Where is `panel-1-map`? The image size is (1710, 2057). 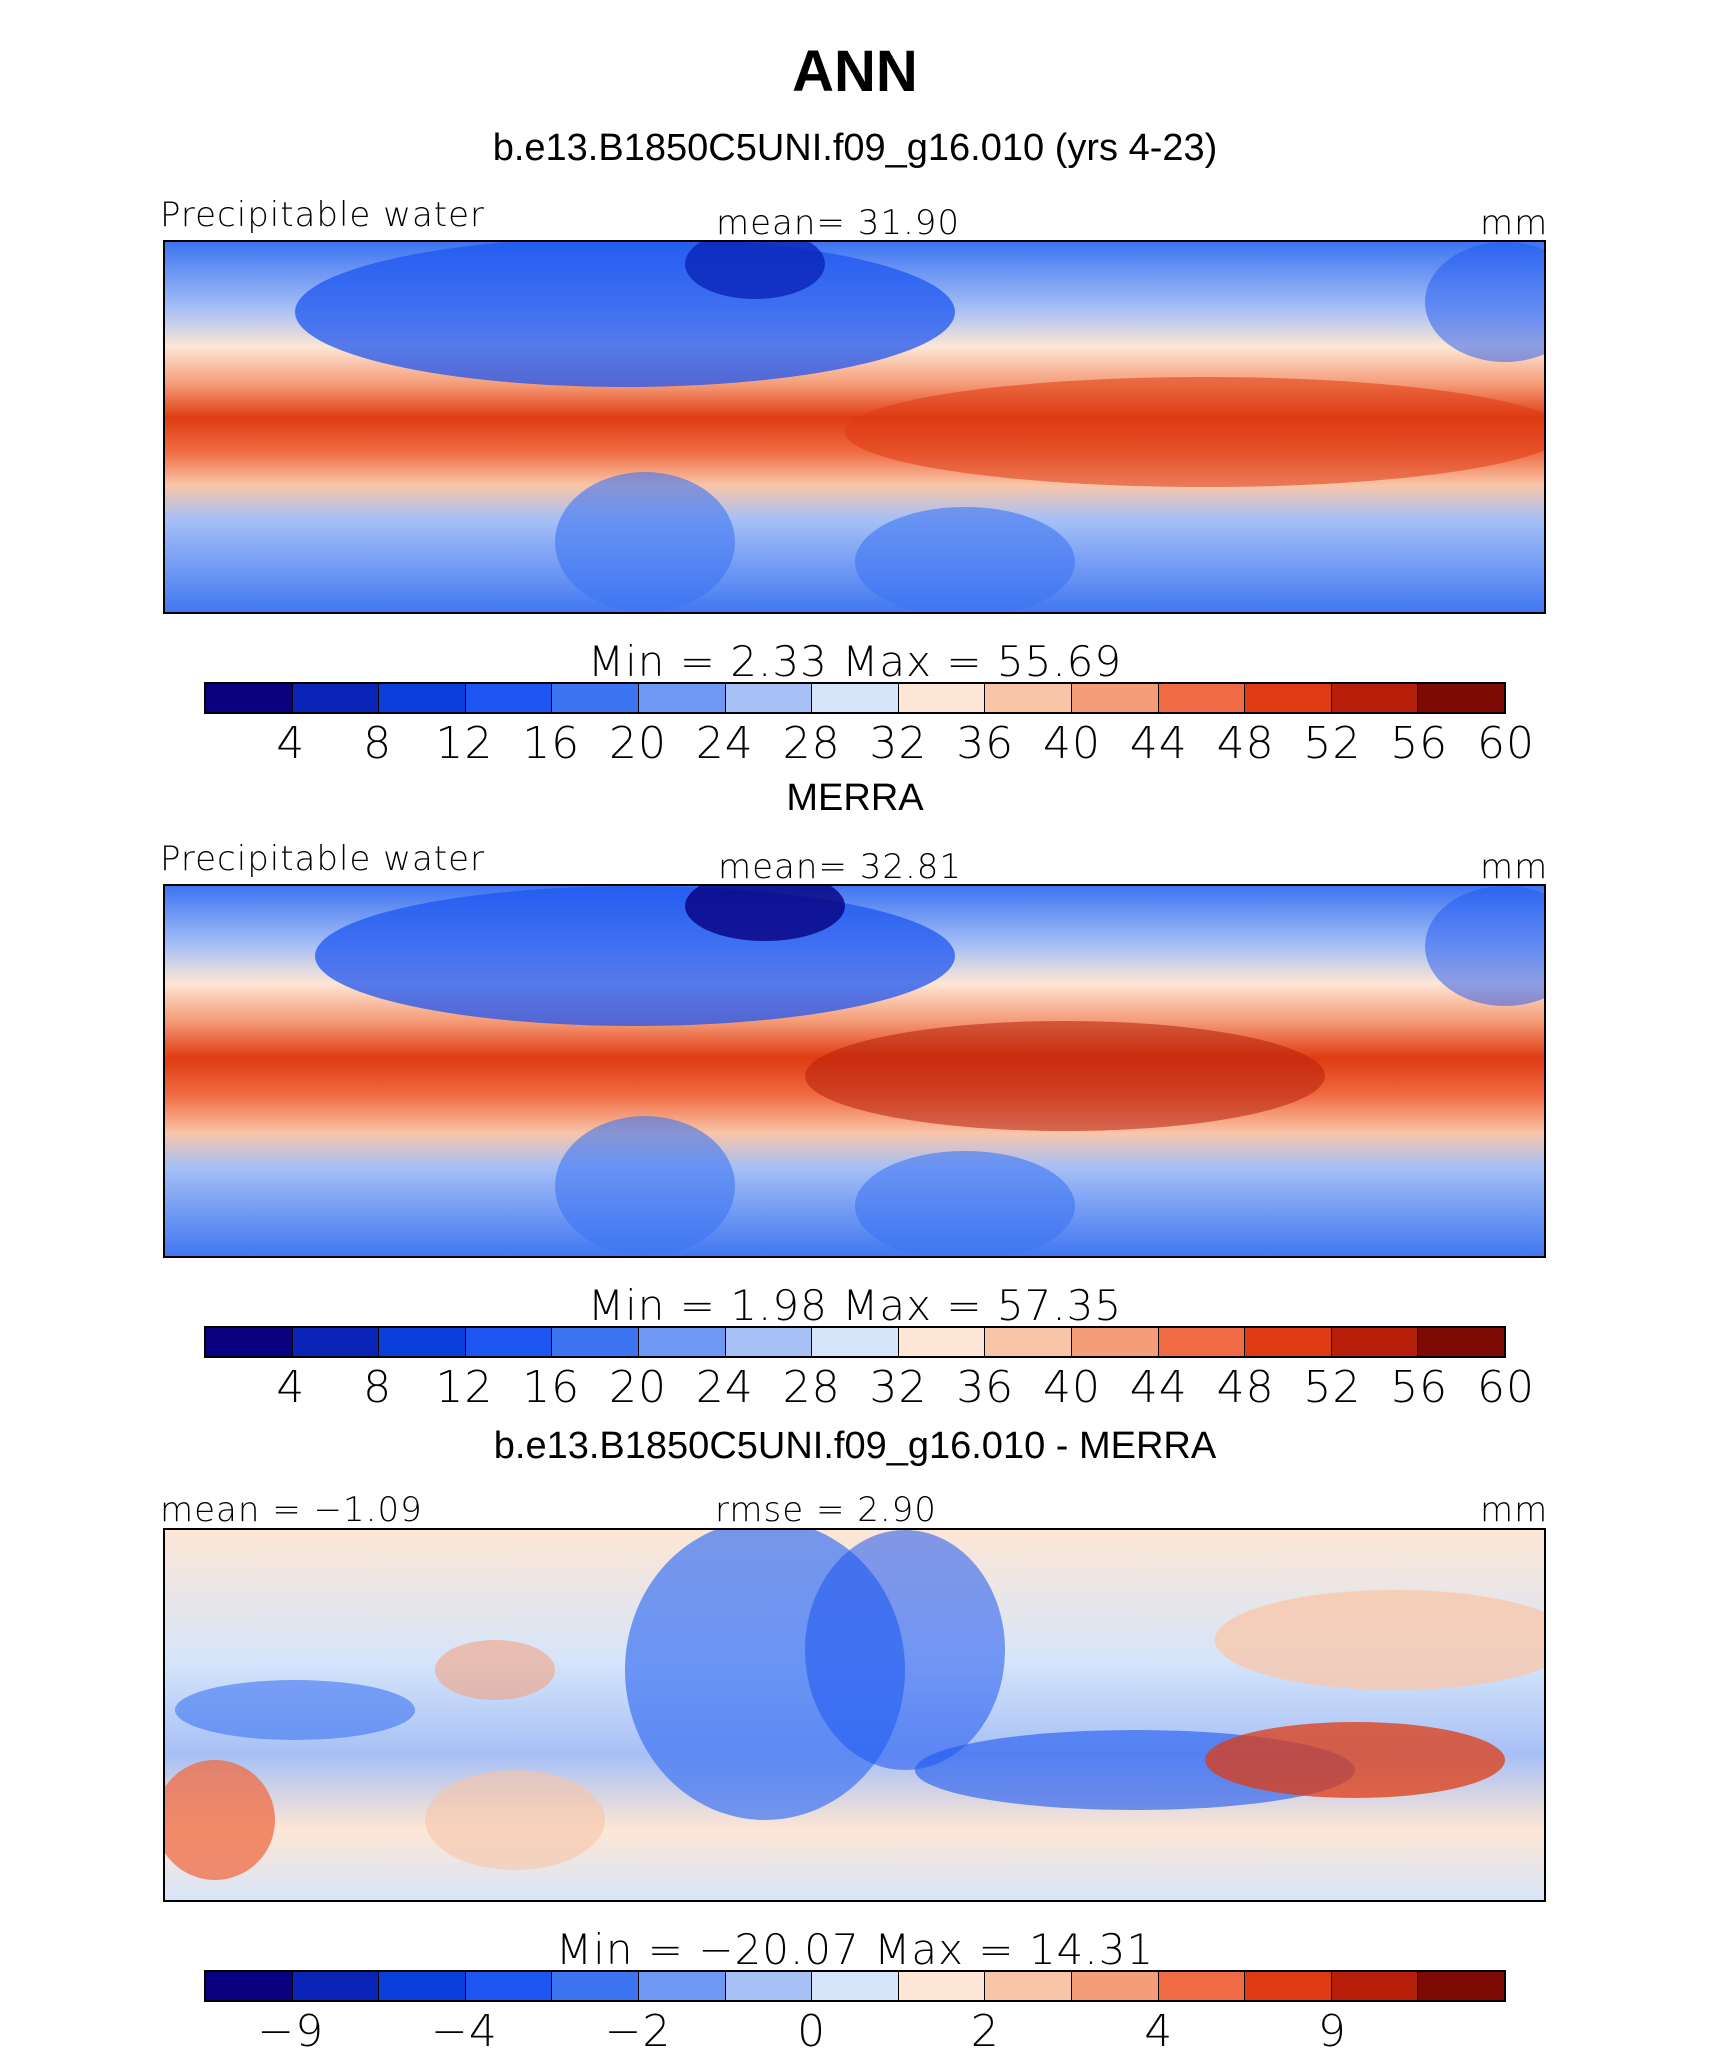 panel-1-map is located at coordinates (854, 427).